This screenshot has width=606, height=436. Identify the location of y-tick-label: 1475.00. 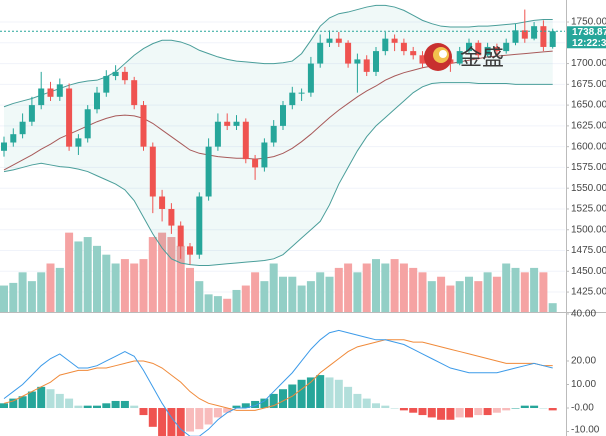
(588, 250).